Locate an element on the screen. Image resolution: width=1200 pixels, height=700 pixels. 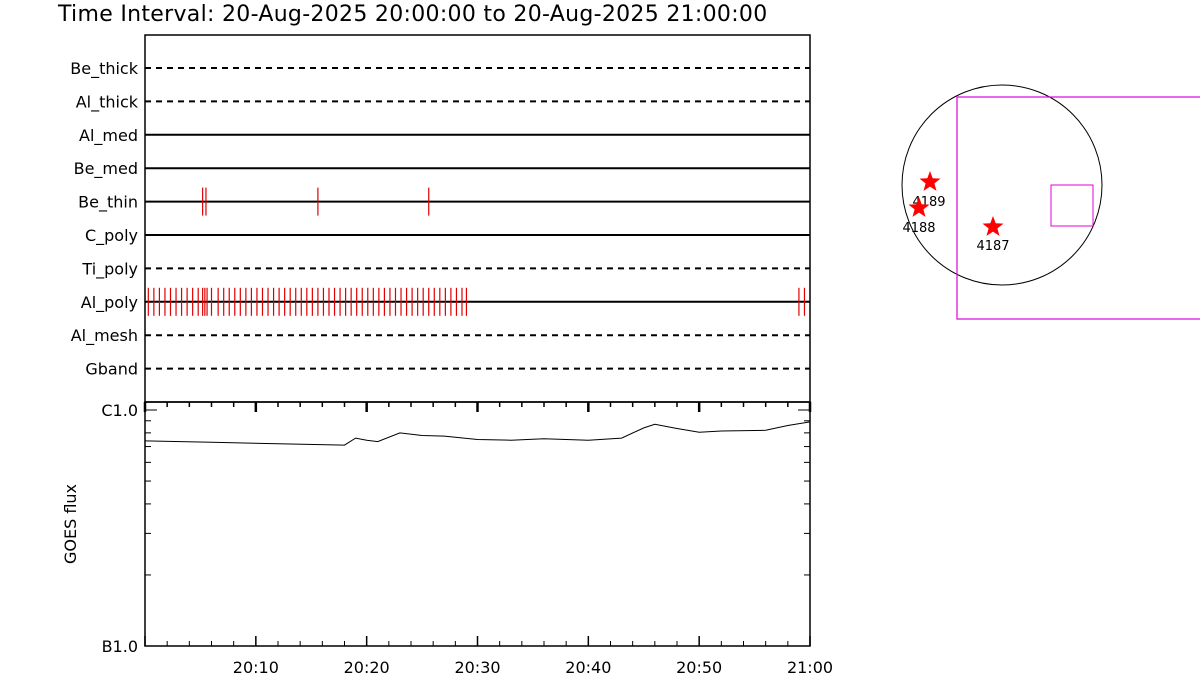
channel-row: C_poly is located at coordinates (447, 236).